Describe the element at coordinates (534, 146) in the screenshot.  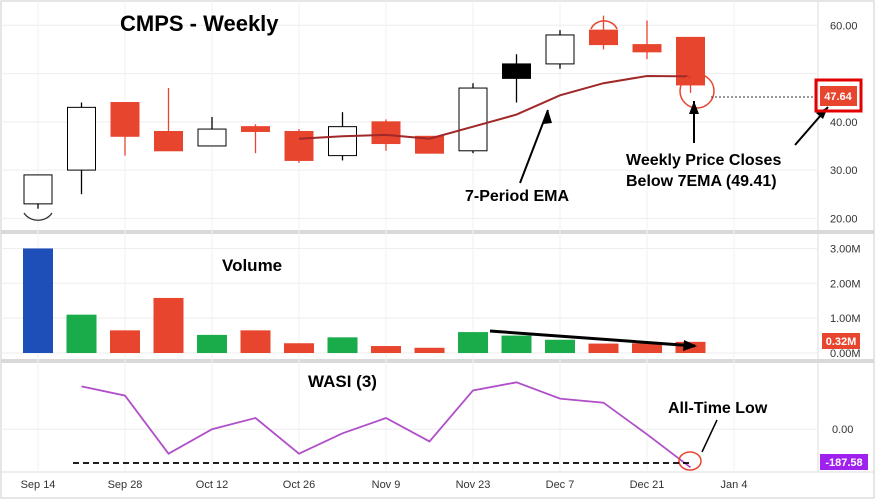
I see `ema-arrow-line` at that location.